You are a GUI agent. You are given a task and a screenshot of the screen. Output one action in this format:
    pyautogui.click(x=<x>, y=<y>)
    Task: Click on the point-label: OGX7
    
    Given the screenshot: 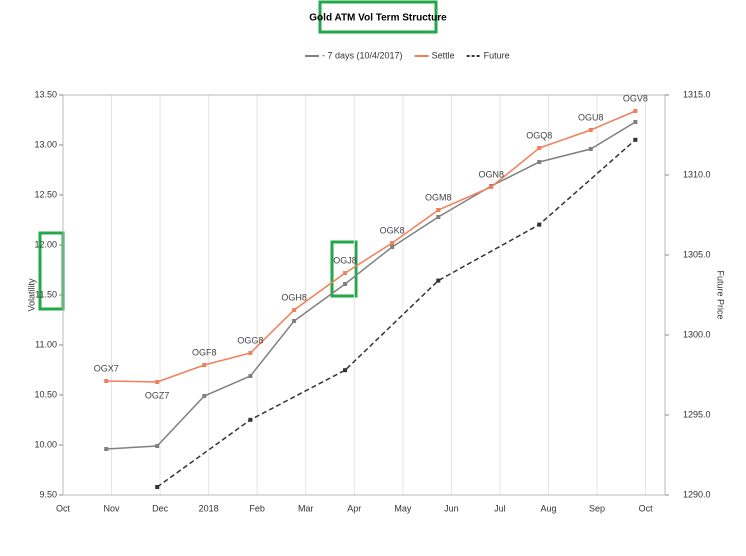 What is the action you would take?
    pyautogui.click(x=106, y=368)
    